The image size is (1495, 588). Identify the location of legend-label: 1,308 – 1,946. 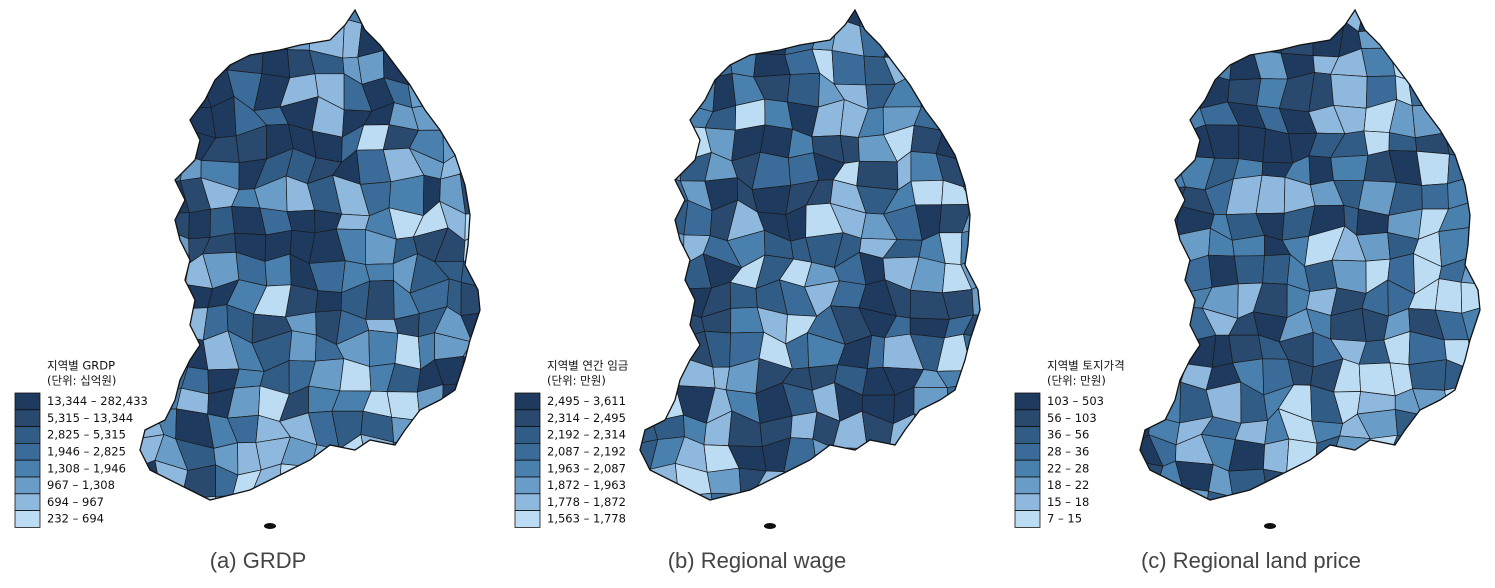
(86, 468).